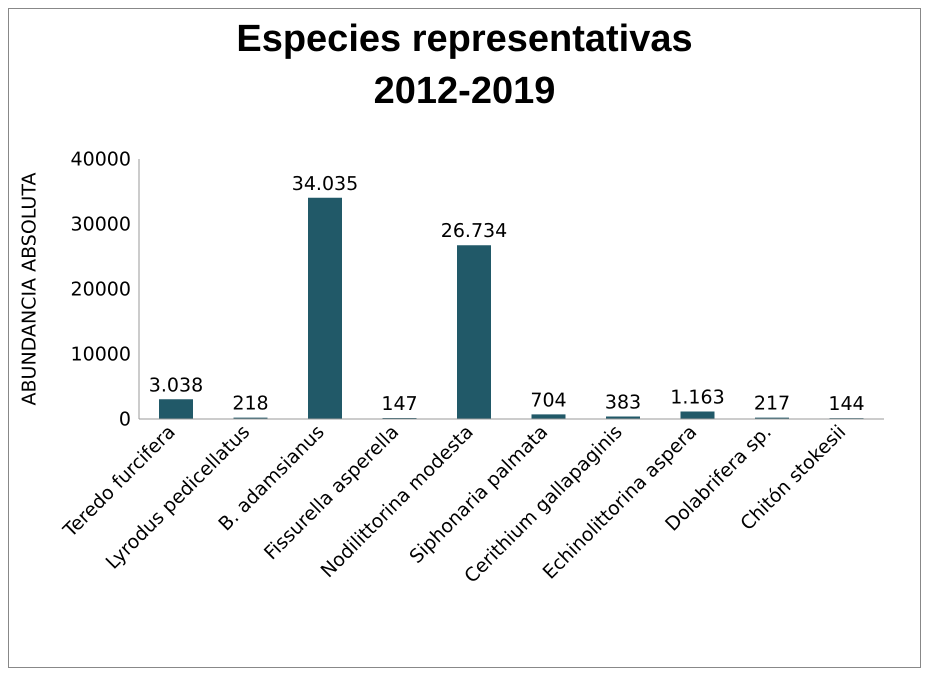 This screenshot has width=931, height=677. I want to click on data-label: 704, so click(548, 400).